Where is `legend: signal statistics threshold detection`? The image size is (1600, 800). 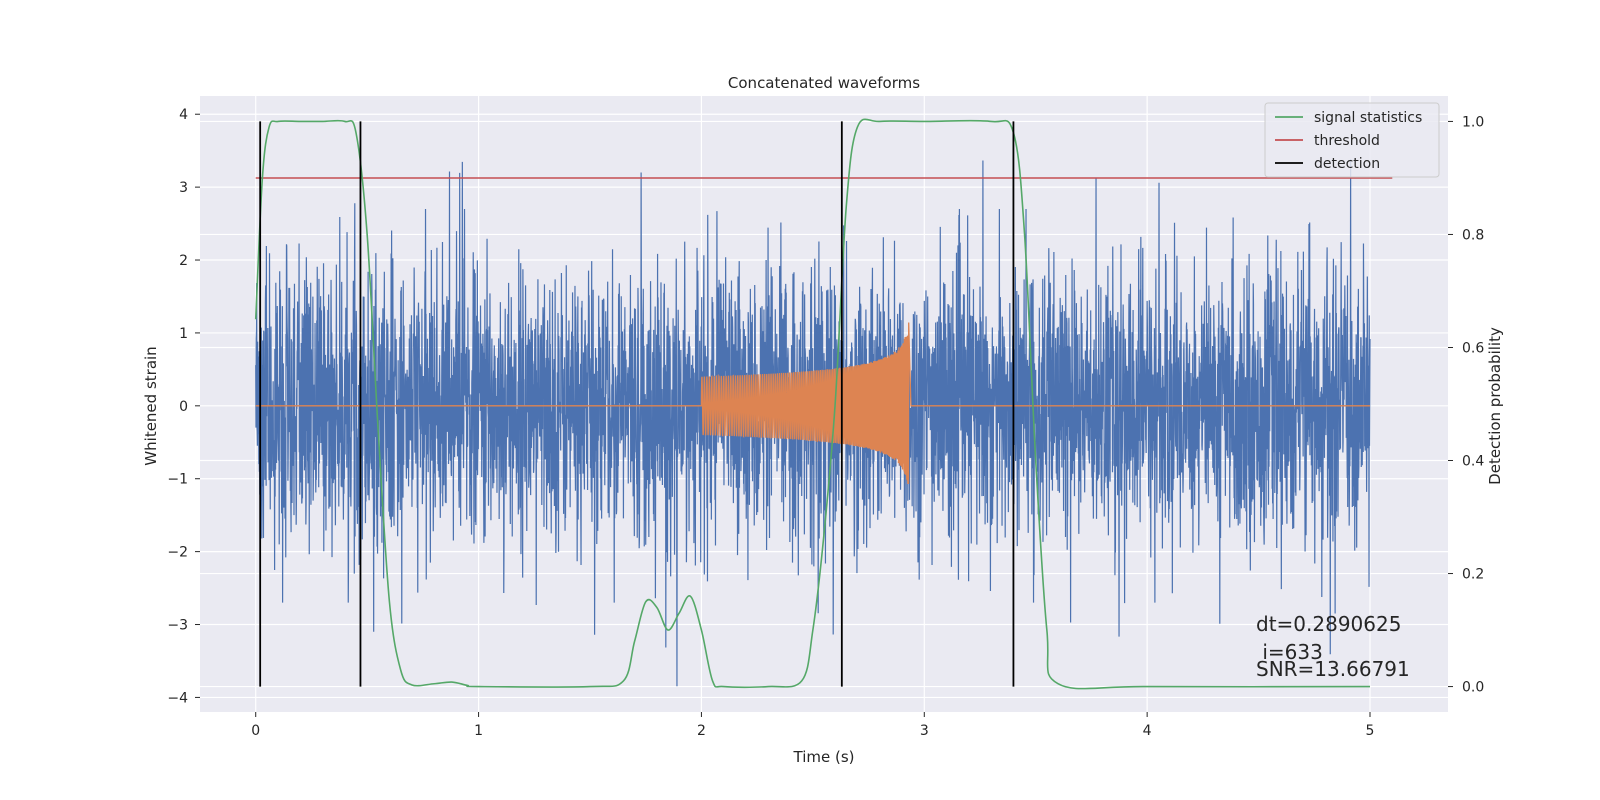
legend: signal statistics threshold detection is located at coordinates (1352, 140).